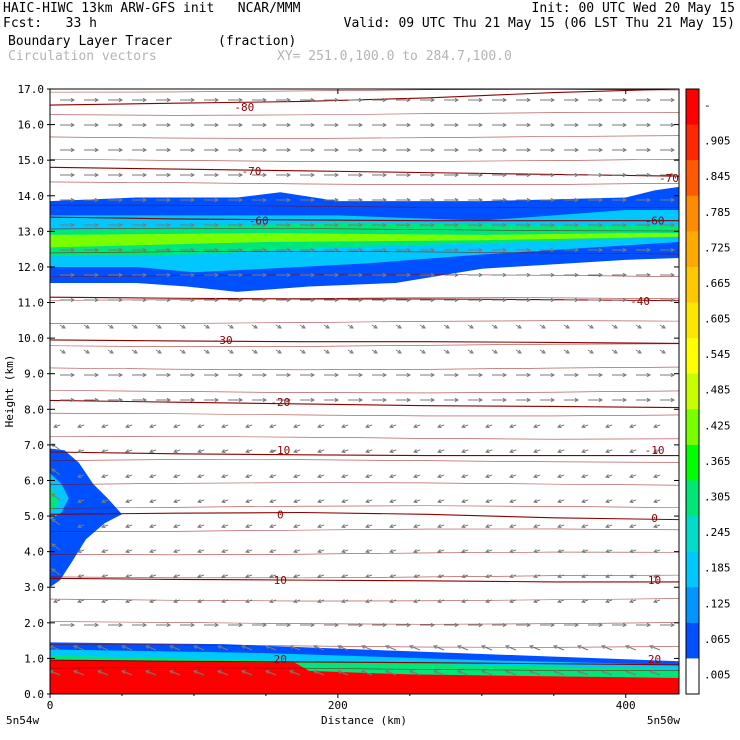 The height and width of the screenshot is (740, 740). I want to click on contour-label: -80, so click(244, 107).